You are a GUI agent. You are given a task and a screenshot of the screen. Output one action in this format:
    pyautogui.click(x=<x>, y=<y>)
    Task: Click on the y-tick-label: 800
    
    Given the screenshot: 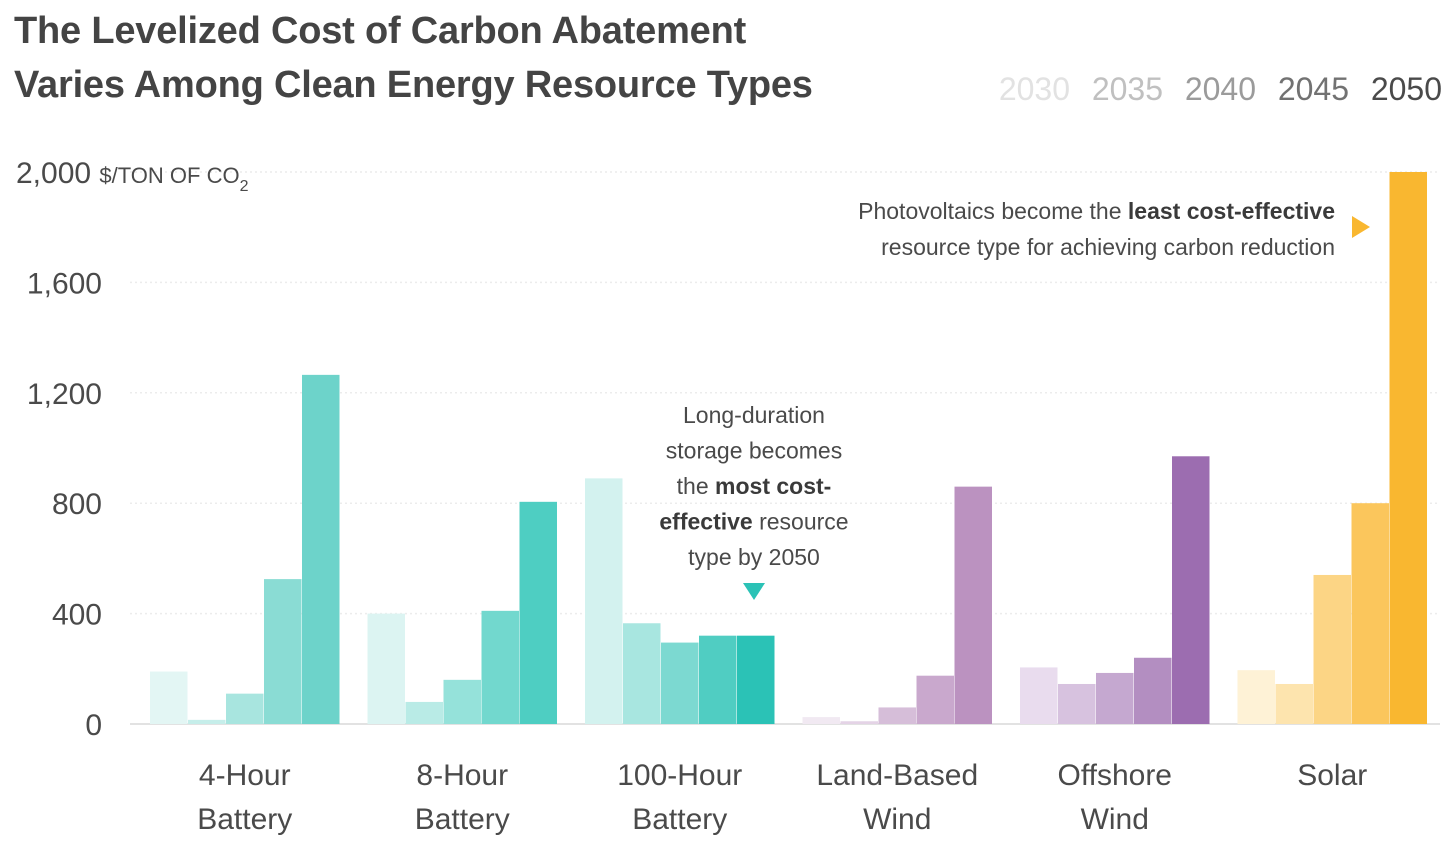 What is the action you would take?
    pyautogui.click(x=77, y=504)
    